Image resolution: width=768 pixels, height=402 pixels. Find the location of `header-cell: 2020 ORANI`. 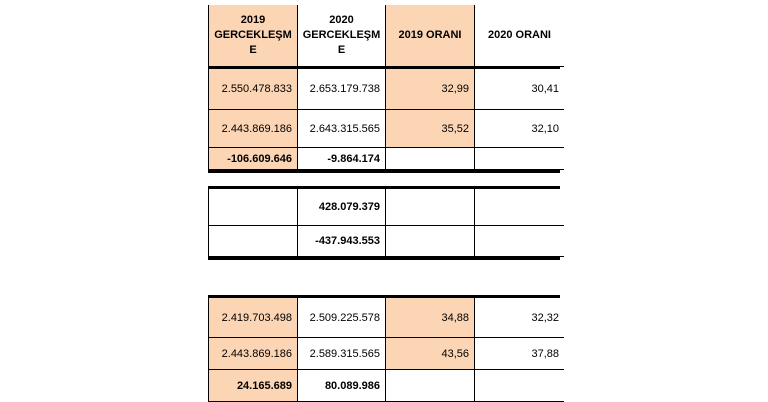

header-cell: 2020 ORANI is located at coordinates (519, 36).